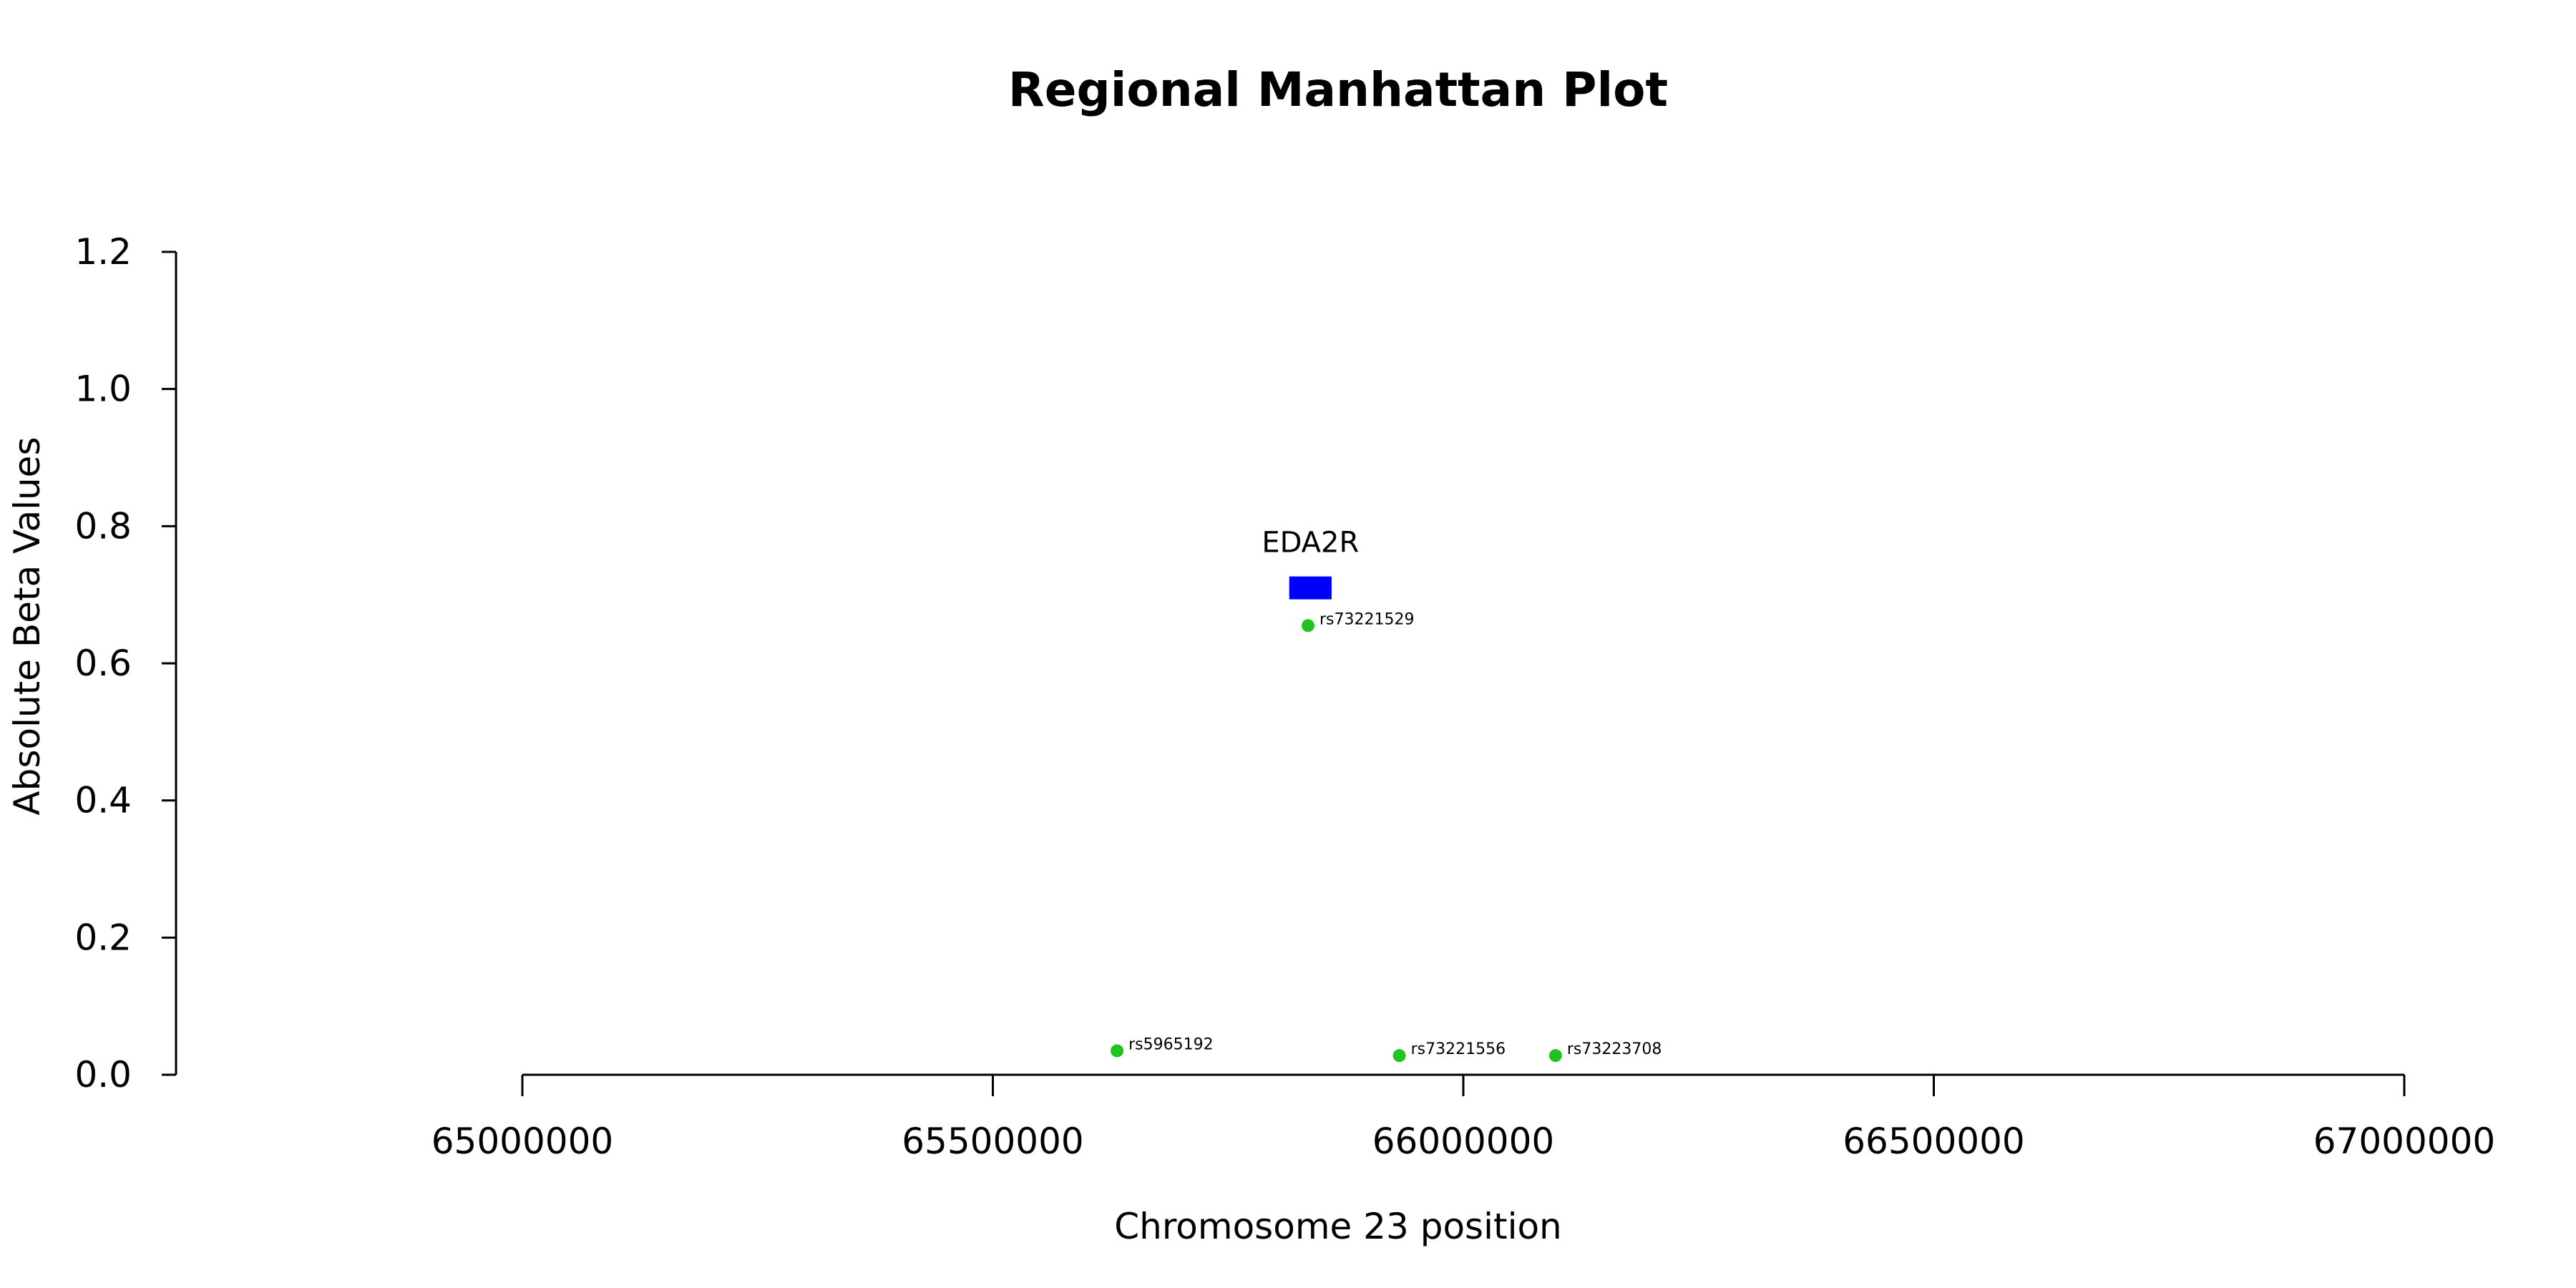  Describe the element at coordinates (1310, 588) in the screenshot. I see `gene-bar` at that location.